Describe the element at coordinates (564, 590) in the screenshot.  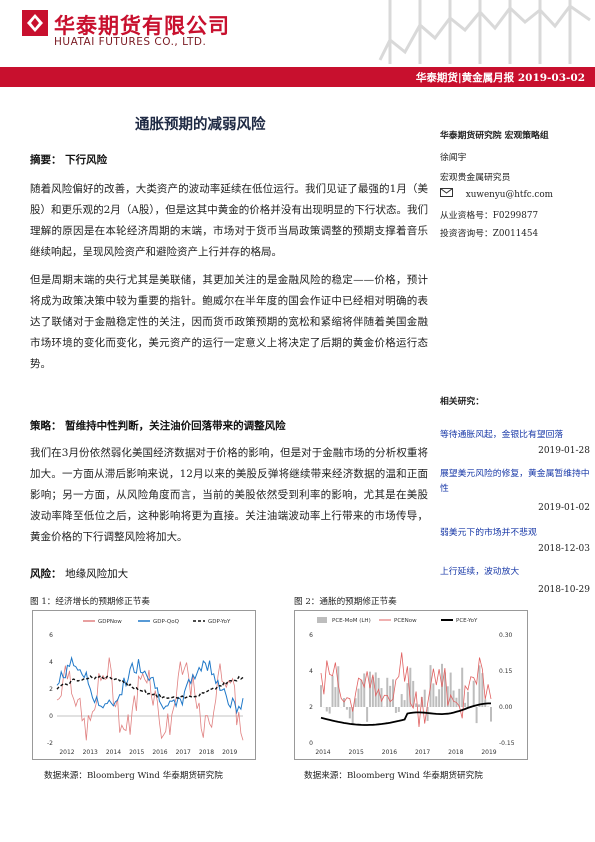
I see `related-item-date: 2018-10-29` at that location.